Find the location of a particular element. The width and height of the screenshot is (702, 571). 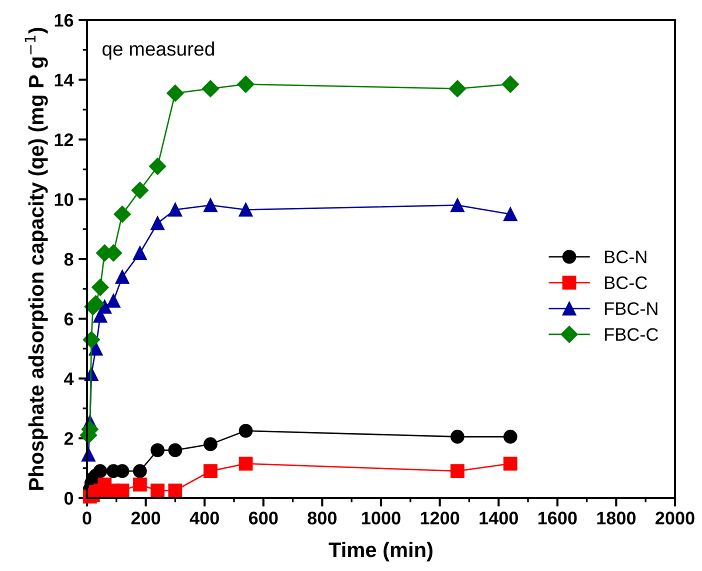

x-tick-label: 1400 is located at coordinates (499, 518).